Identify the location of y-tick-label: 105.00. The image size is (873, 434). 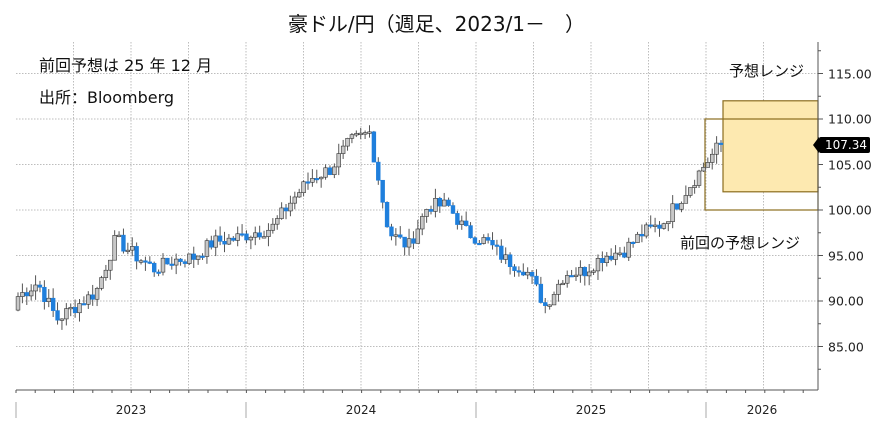
(850, 164).